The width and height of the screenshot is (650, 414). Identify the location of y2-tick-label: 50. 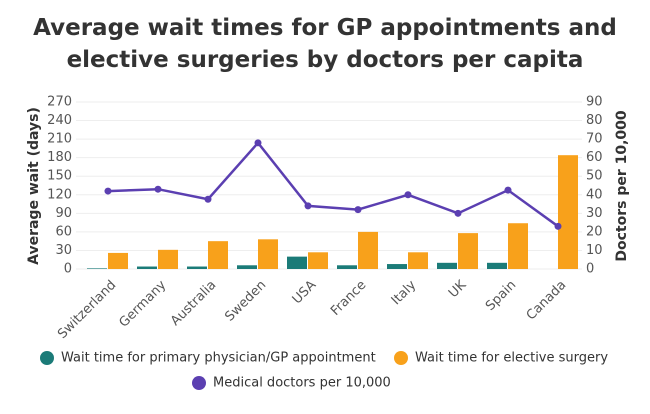
(594, 176).